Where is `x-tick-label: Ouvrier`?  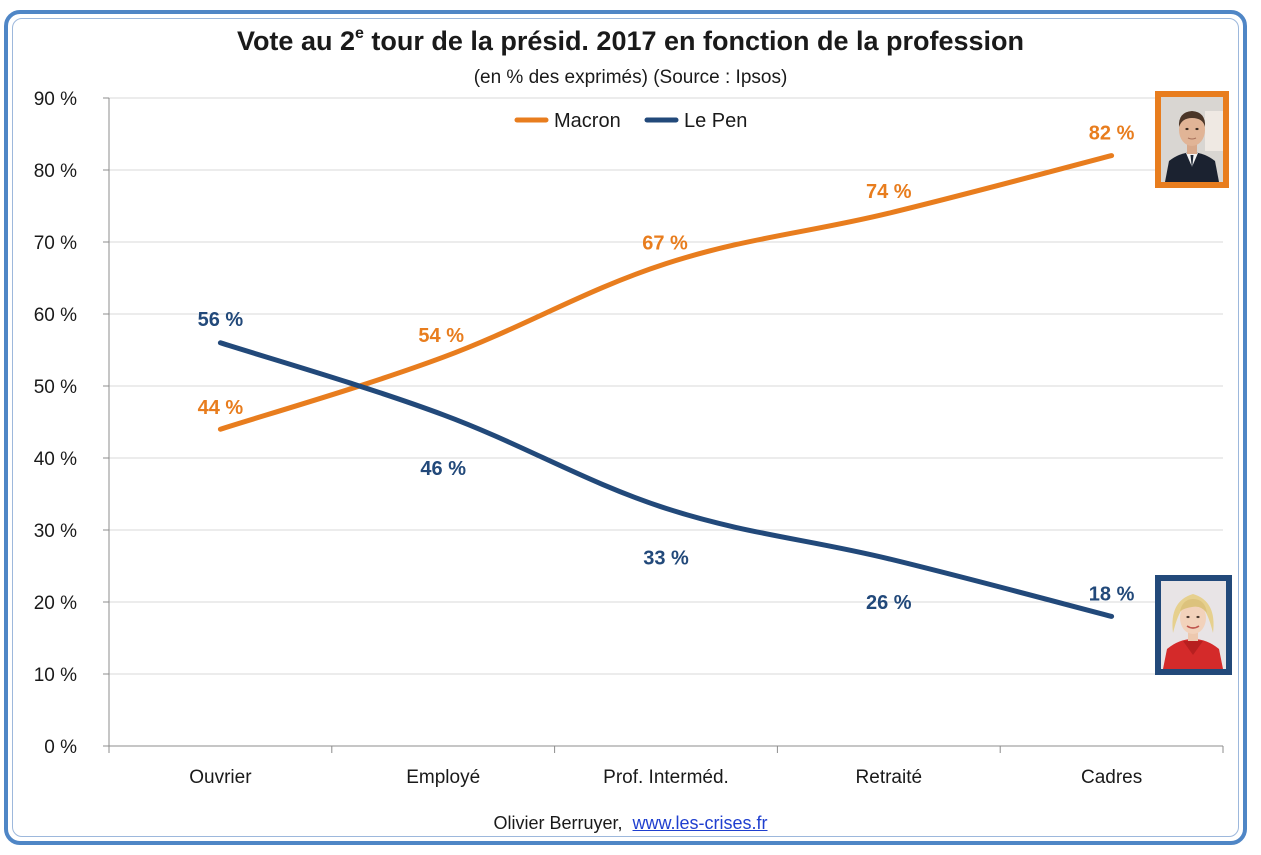
x-tick-label: Ouvrier is located at coordinates (220, 777).